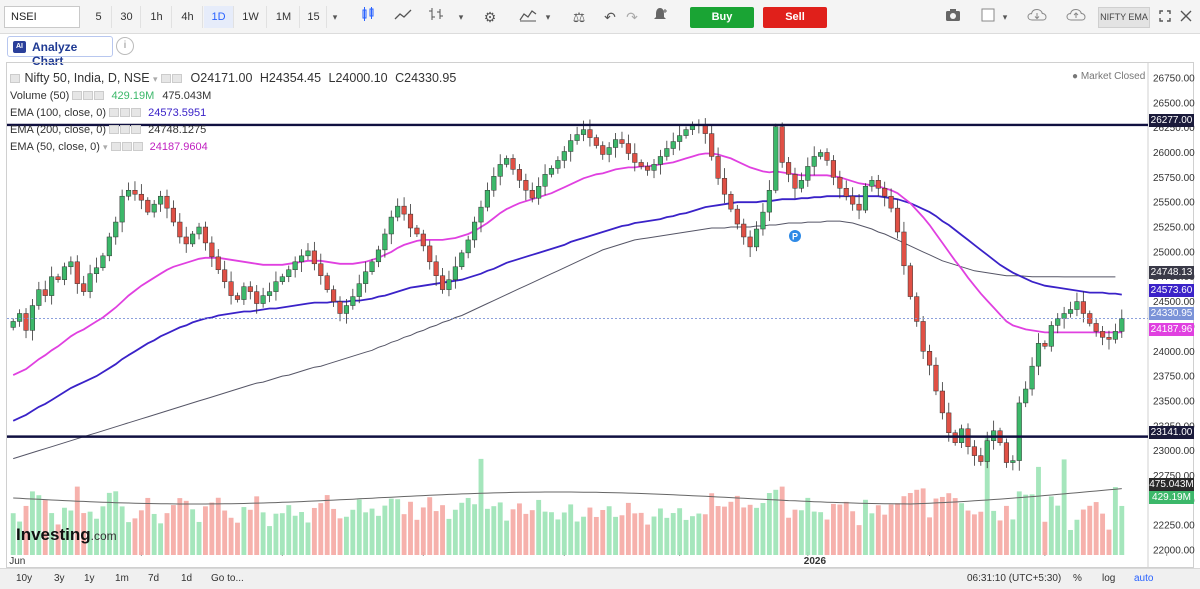 This screenshot has height=589, width=1200. Describe the element at coordinates (953, 17) in the screenshot. I see `camera-icon` at that location.